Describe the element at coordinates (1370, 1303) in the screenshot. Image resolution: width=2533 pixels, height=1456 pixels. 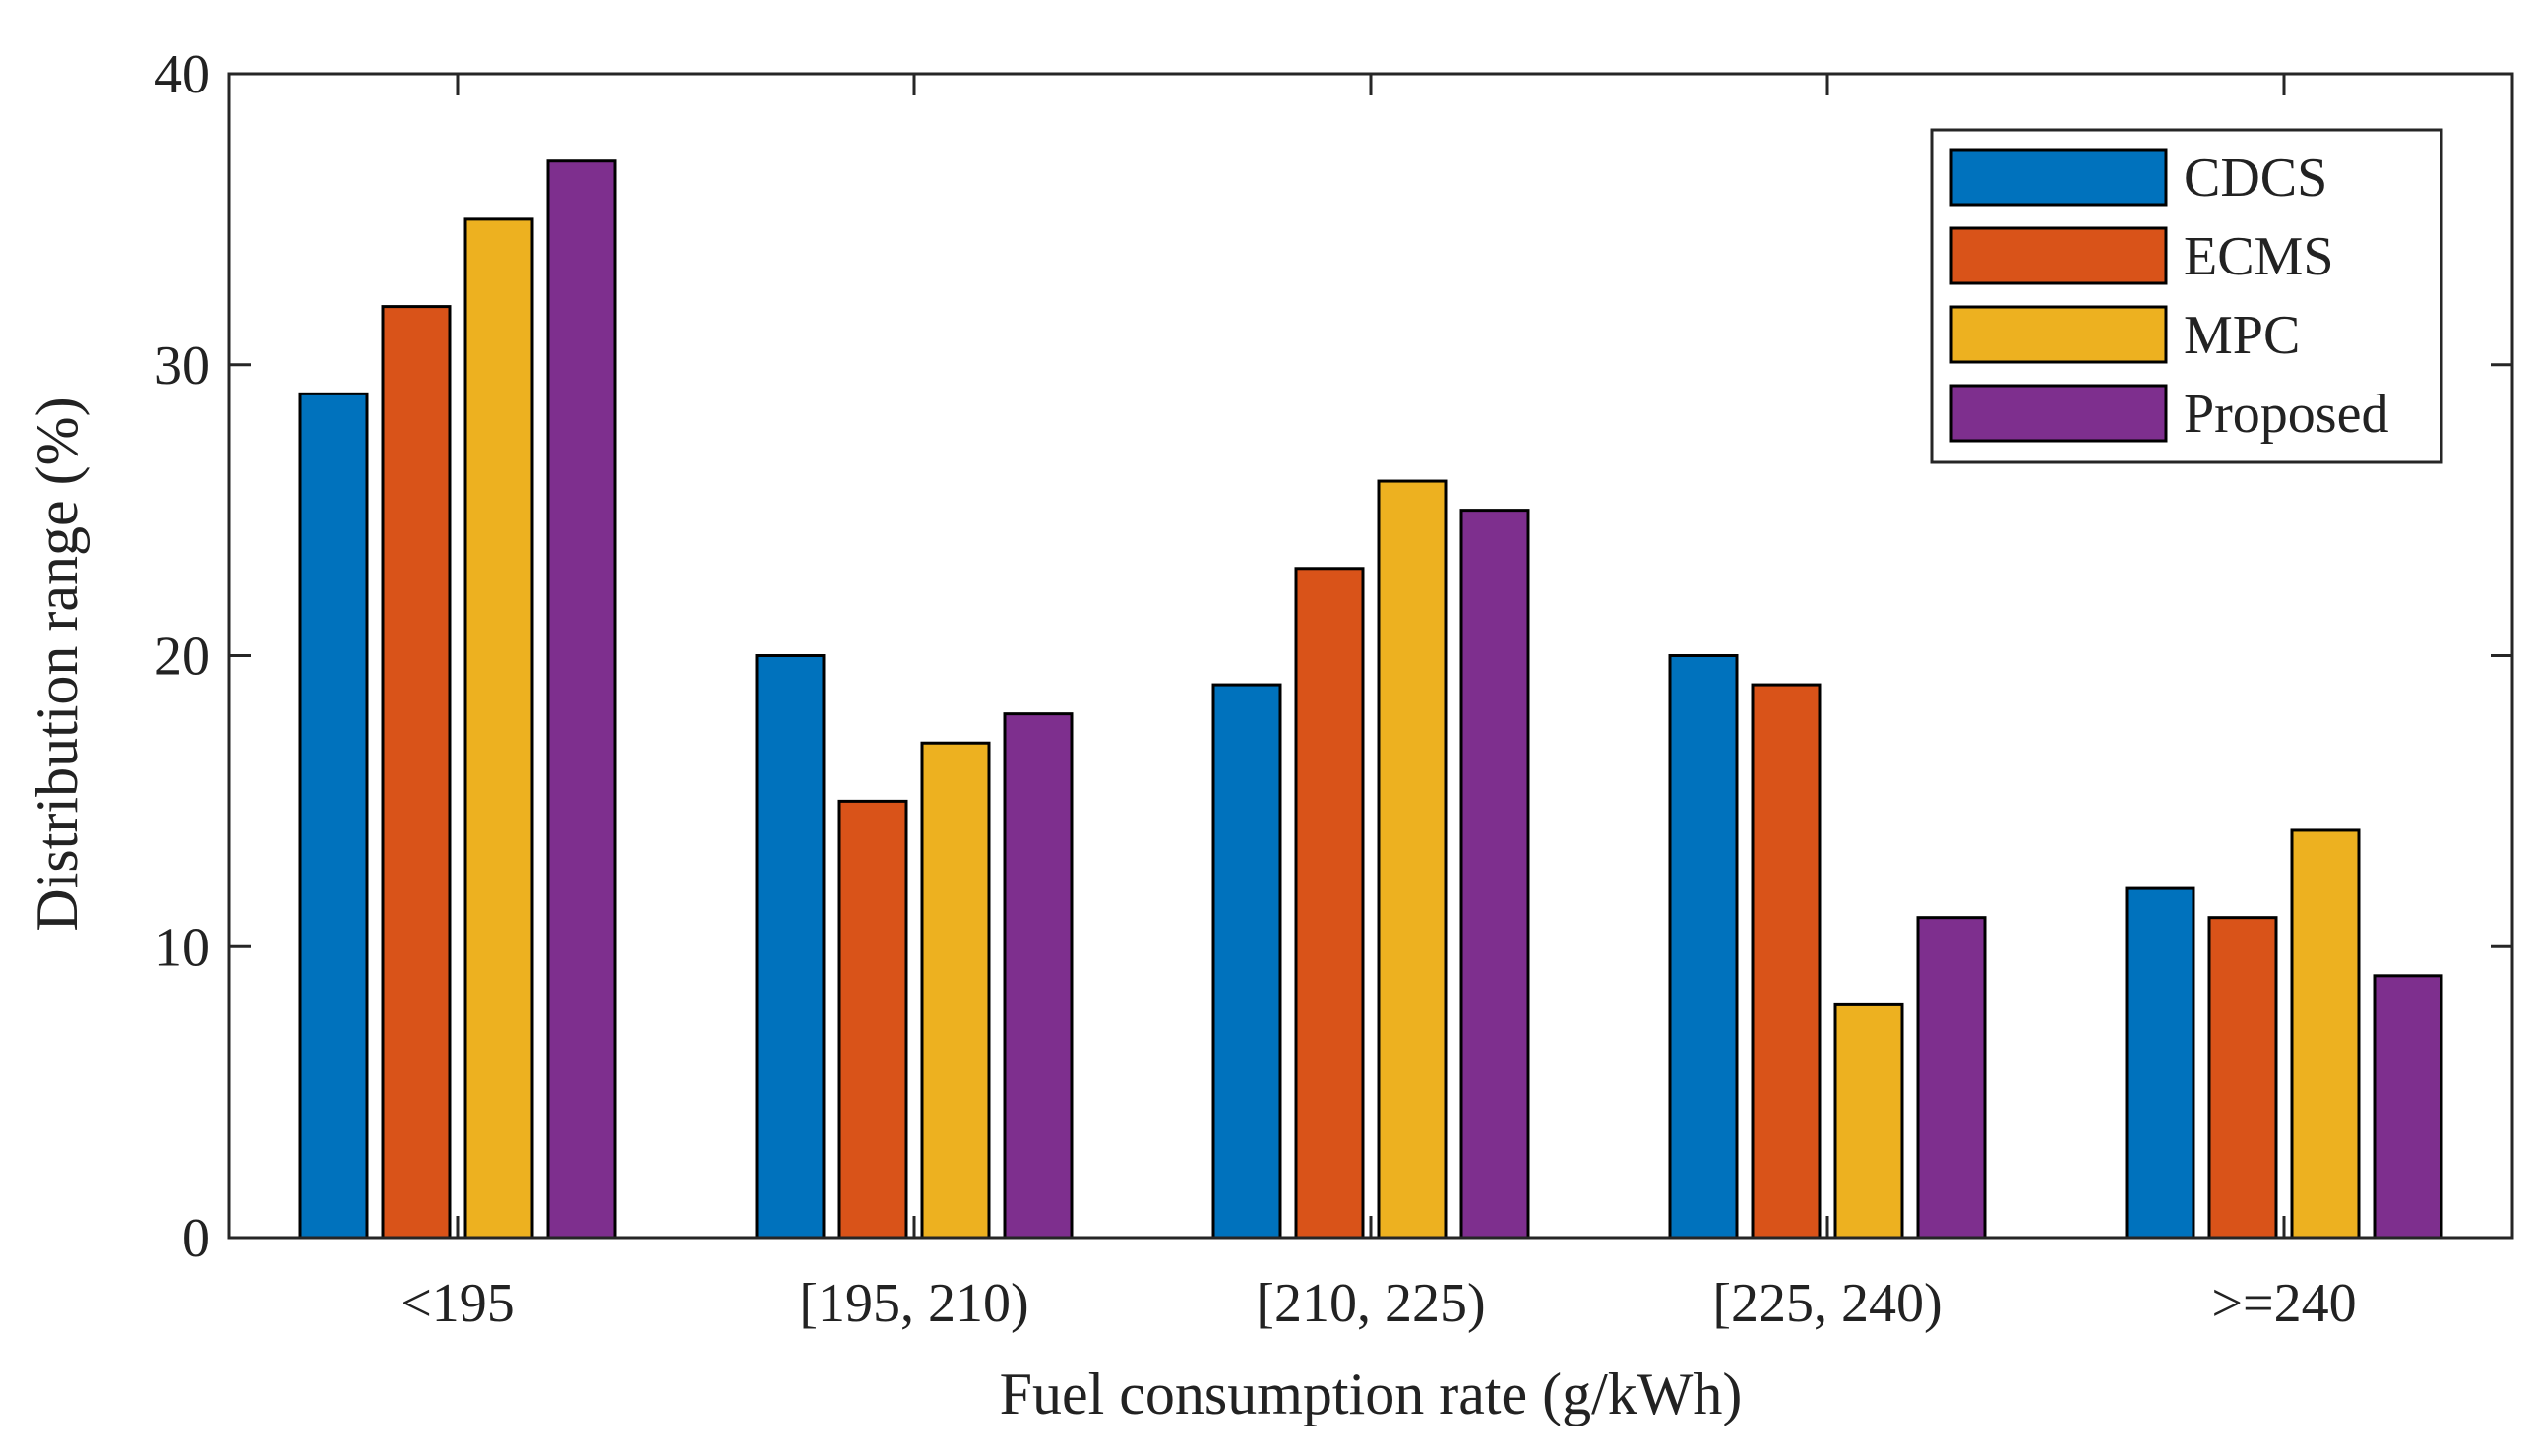
I see `x-tick-label: [210, 225)` at that location.